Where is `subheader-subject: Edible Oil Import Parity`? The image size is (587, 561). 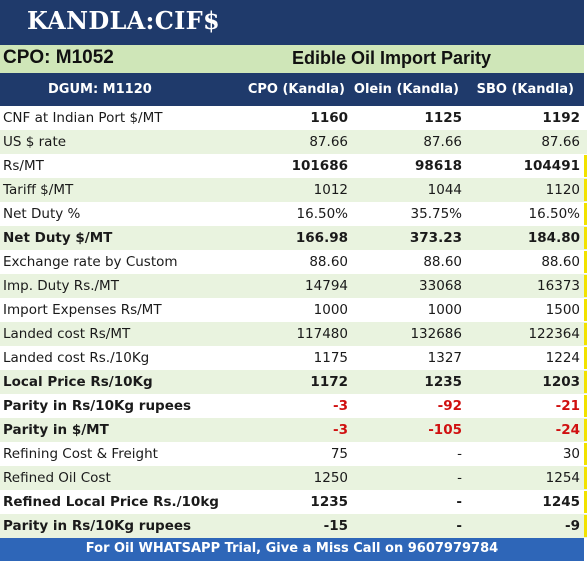 subheader-subject: Edible Oil Import Parity is located at coordinates (392, 58).